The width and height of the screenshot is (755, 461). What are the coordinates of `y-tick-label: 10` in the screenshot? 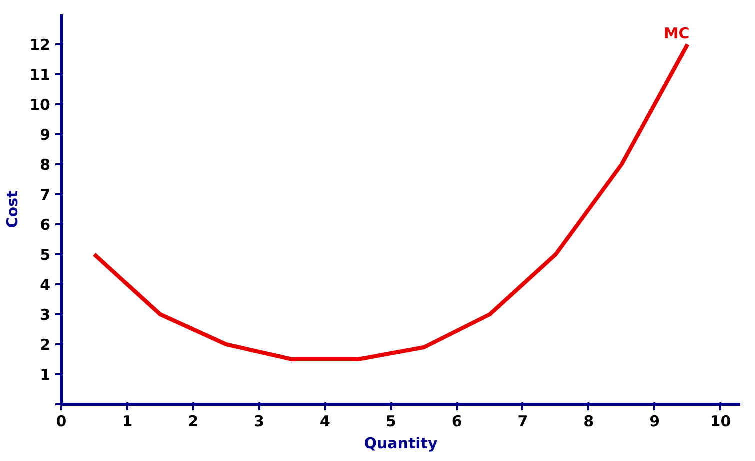 It's located at (40, 105).